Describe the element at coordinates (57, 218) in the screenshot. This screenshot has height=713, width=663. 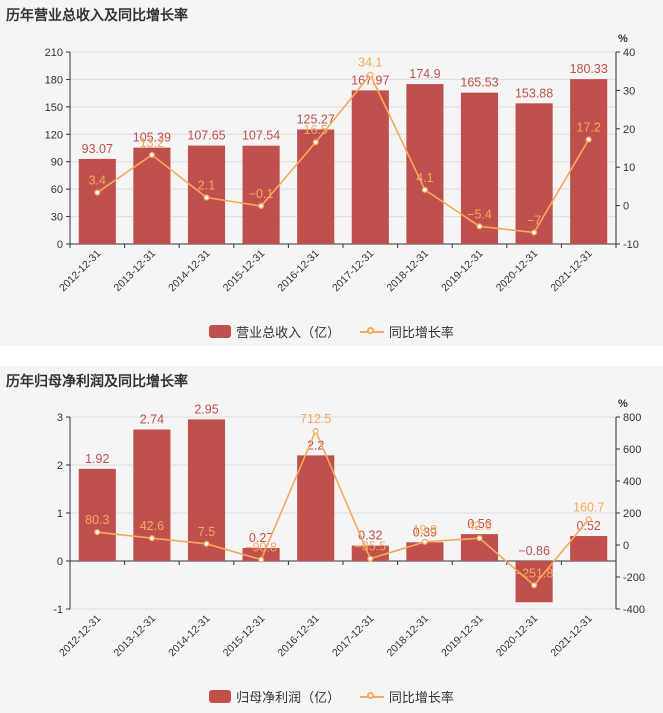
I see `y-left-tick-label: 30` at that location.